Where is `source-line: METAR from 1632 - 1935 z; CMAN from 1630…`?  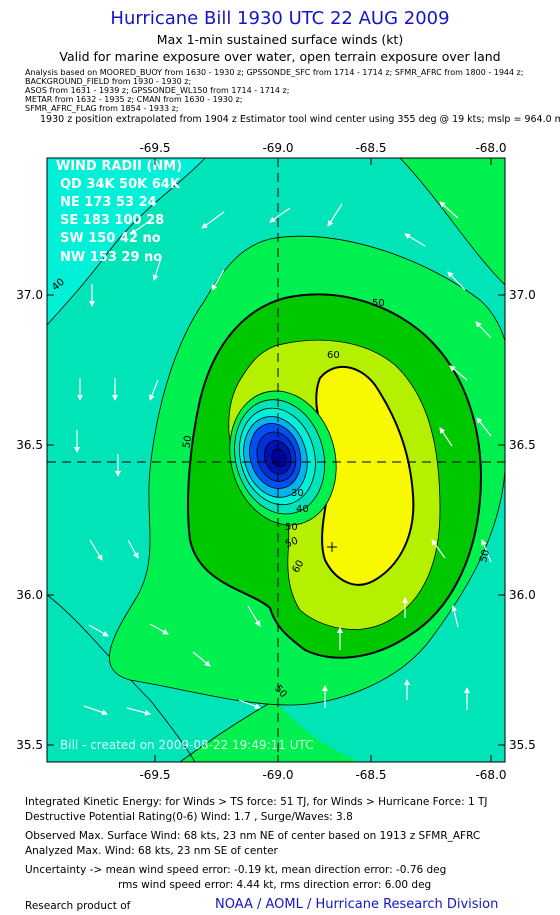 source-line: METAR from 1632 - 1935 z; CMAN from 1630… is located at coordinates (134, 99).